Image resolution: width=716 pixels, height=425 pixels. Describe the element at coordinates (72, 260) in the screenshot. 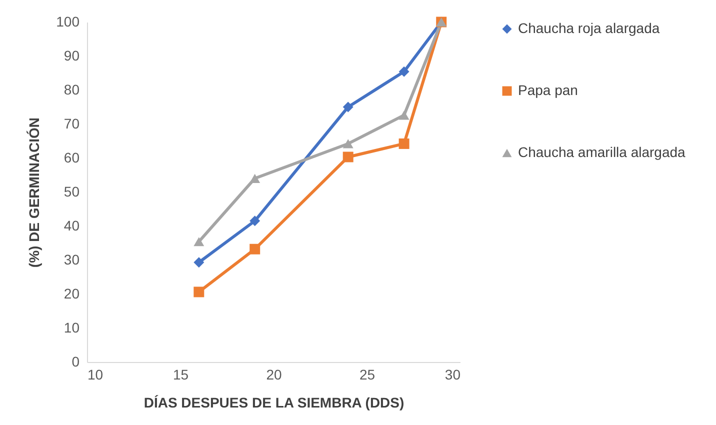

I see `y-tick-label: 30` at that location.